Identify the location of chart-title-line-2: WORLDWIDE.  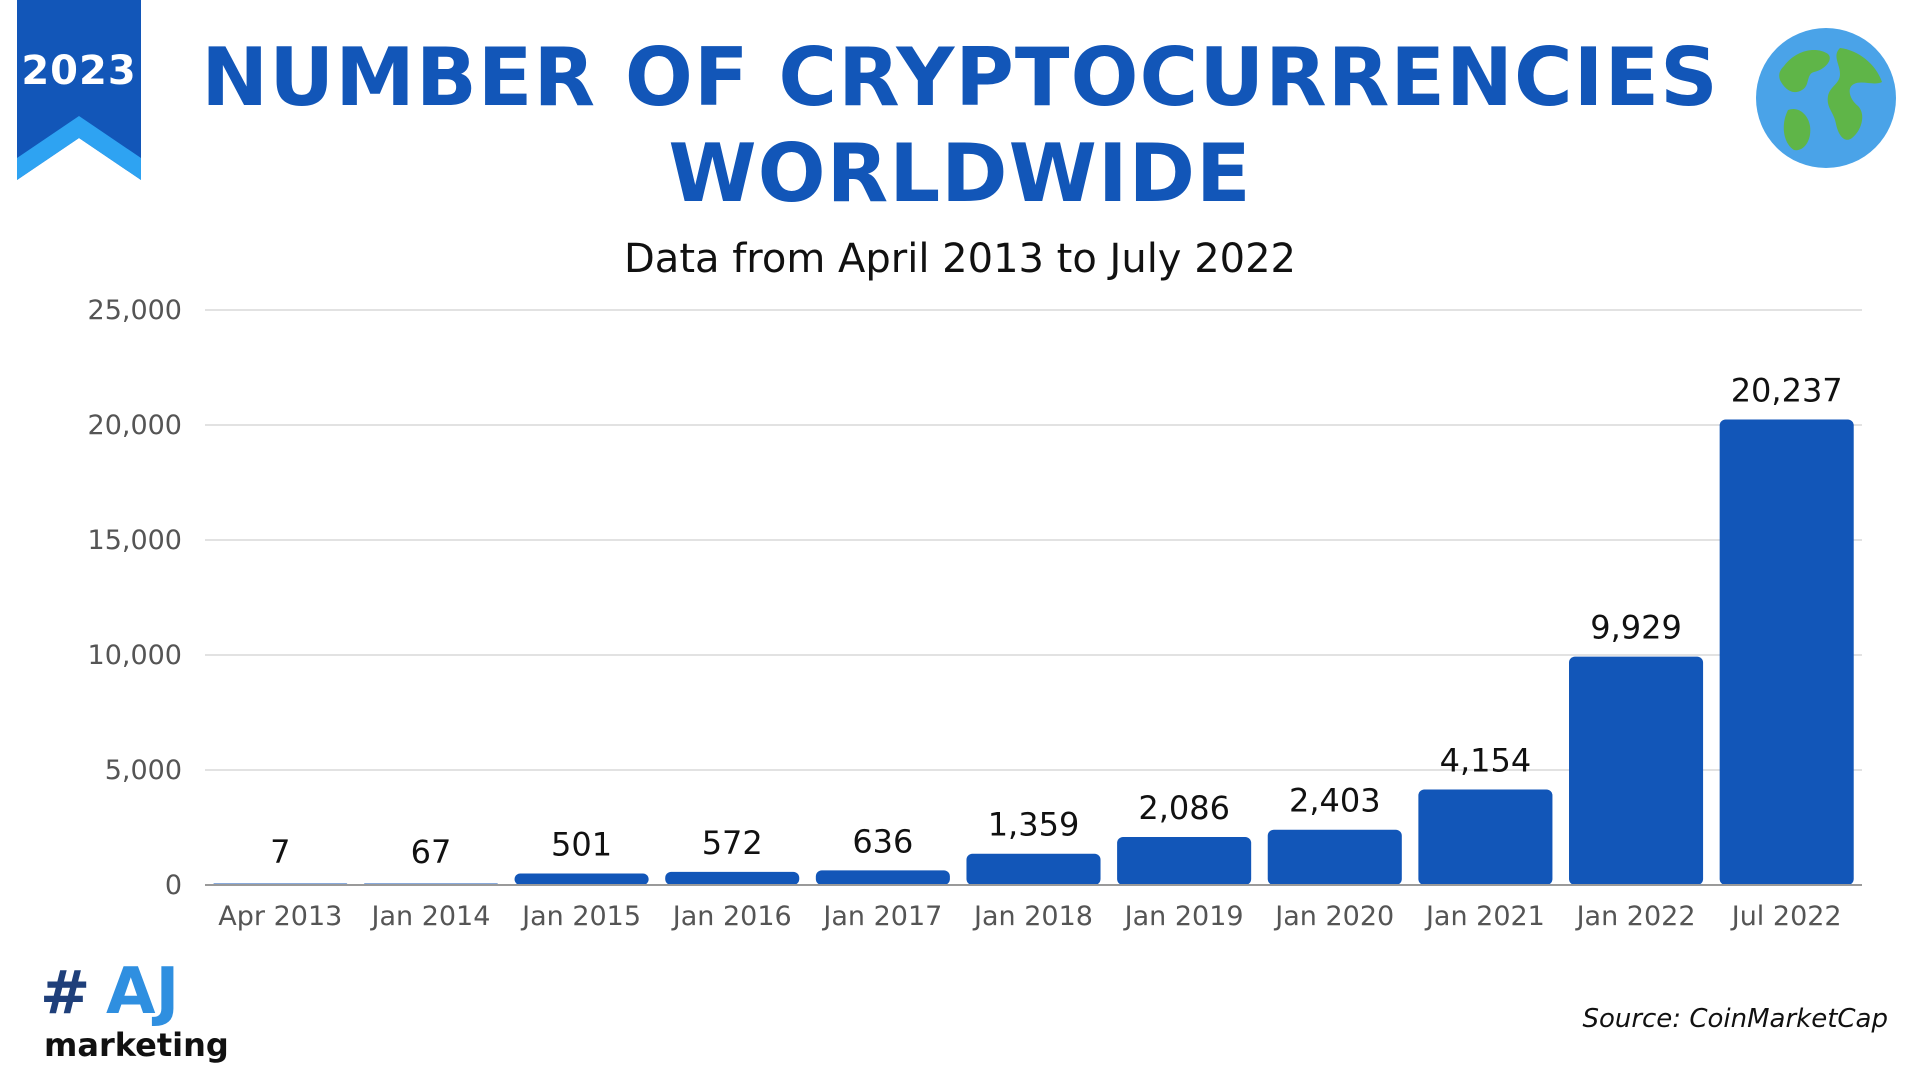
(960, 173).